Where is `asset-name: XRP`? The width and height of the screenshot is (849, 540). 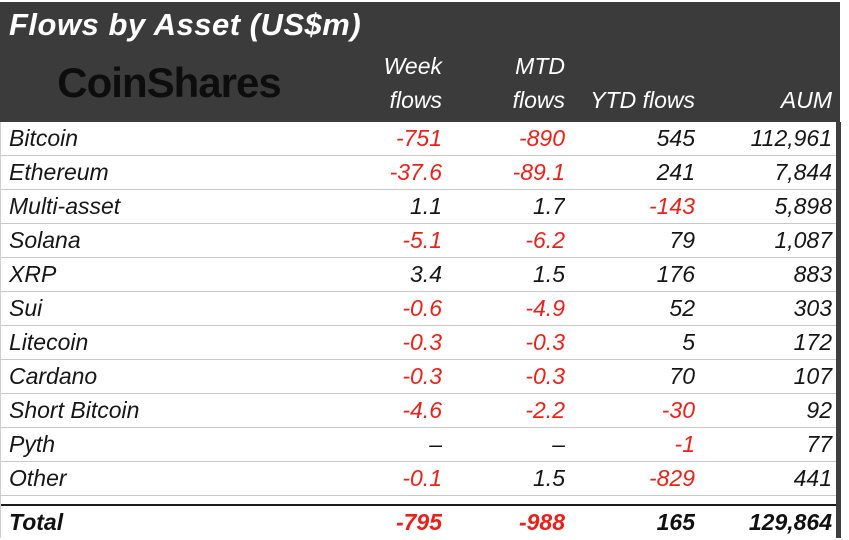 asset-name: XRP is located at coordinates (33, 274).